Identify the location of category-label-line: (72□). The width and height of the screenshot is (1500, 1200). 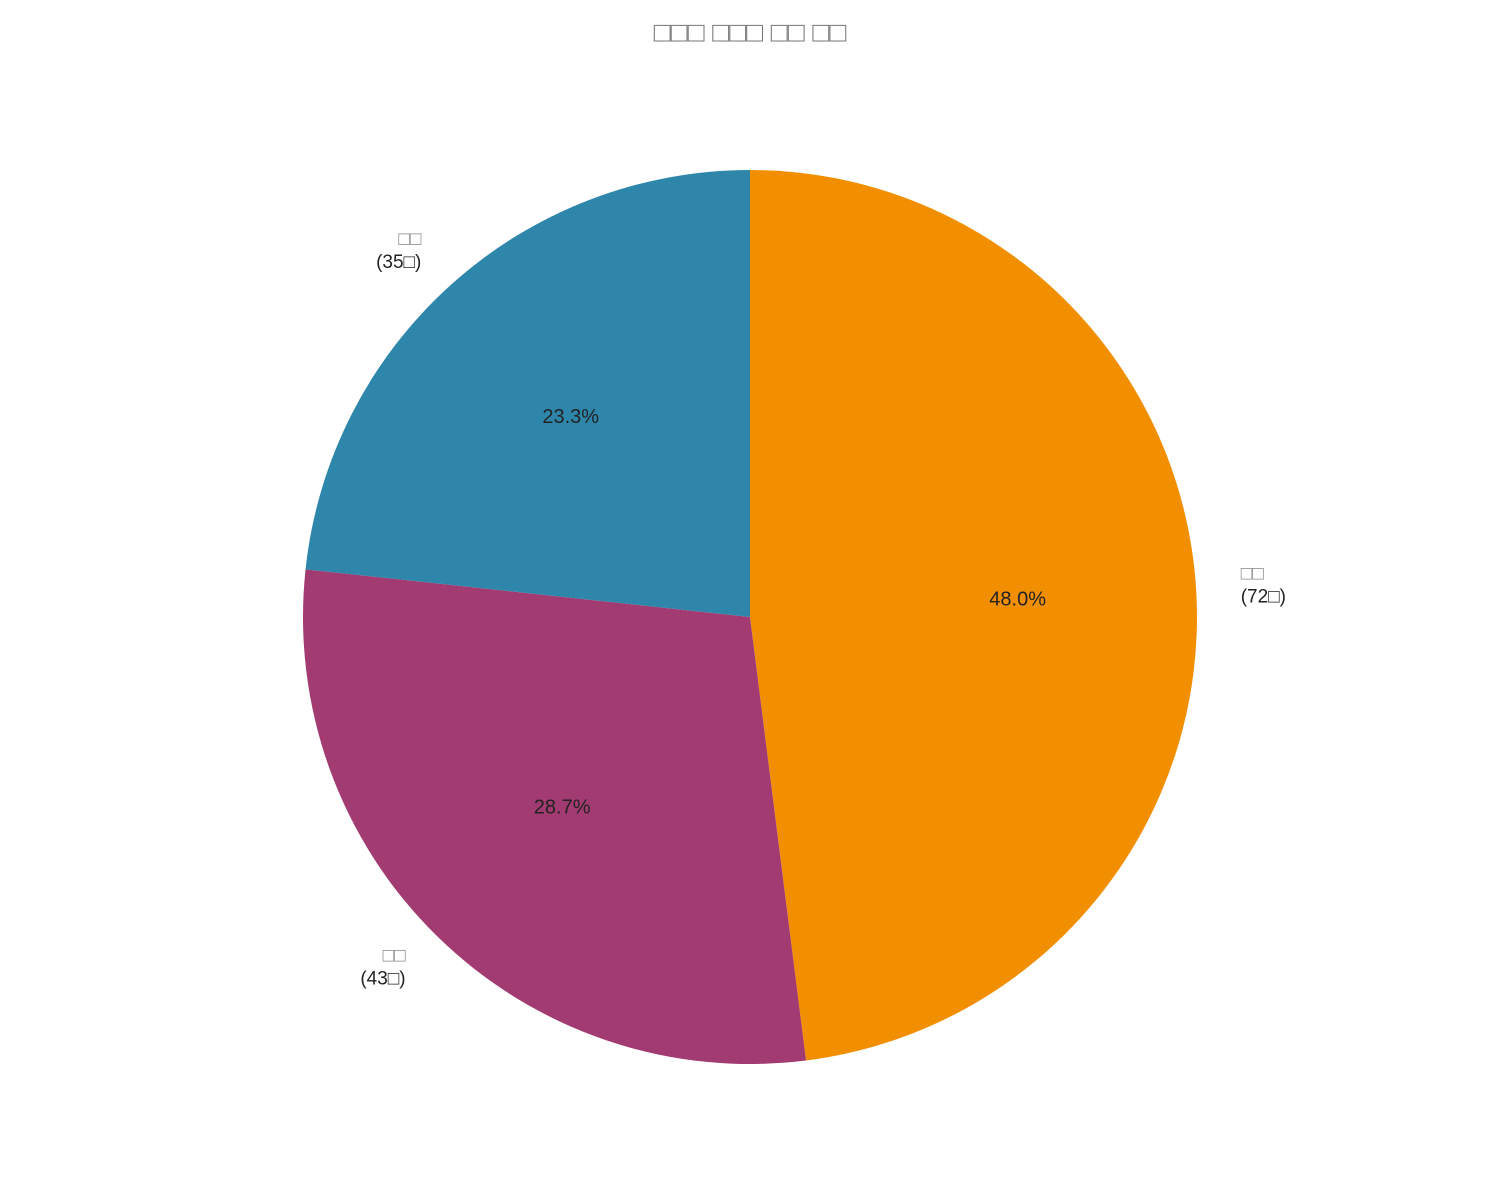
(1263, 597).